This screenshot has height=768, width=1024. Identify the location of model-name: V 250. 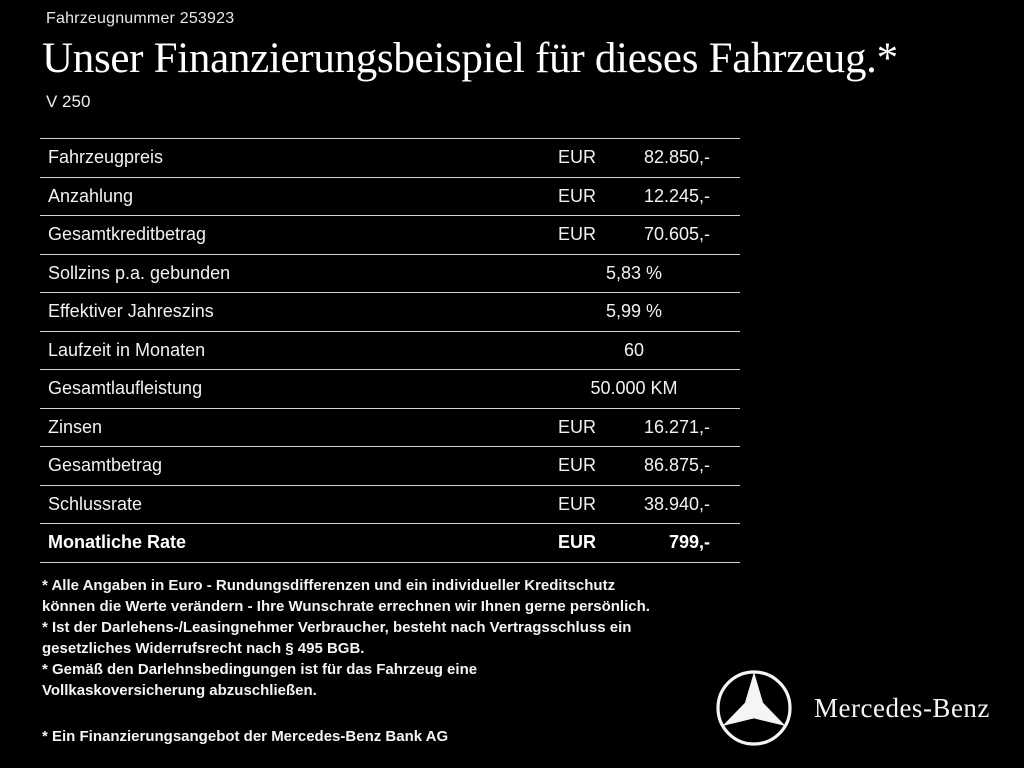
(68, 101).